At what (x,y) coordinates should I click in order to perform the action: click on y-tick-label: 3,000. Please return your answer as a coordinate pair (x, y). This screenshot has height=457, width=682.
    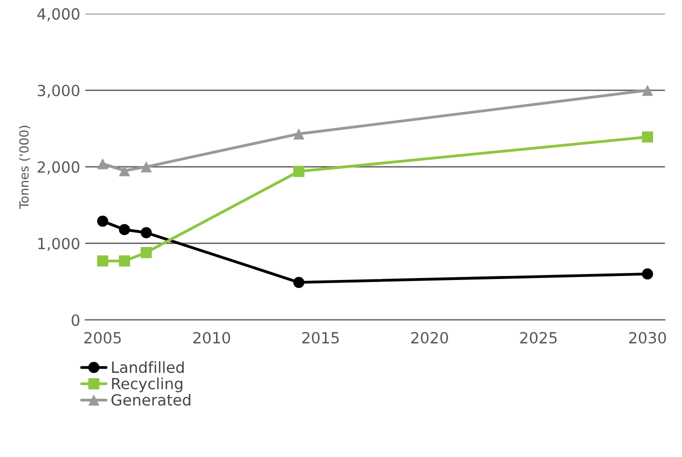
    Looking at the image, I should click on (59, 91).